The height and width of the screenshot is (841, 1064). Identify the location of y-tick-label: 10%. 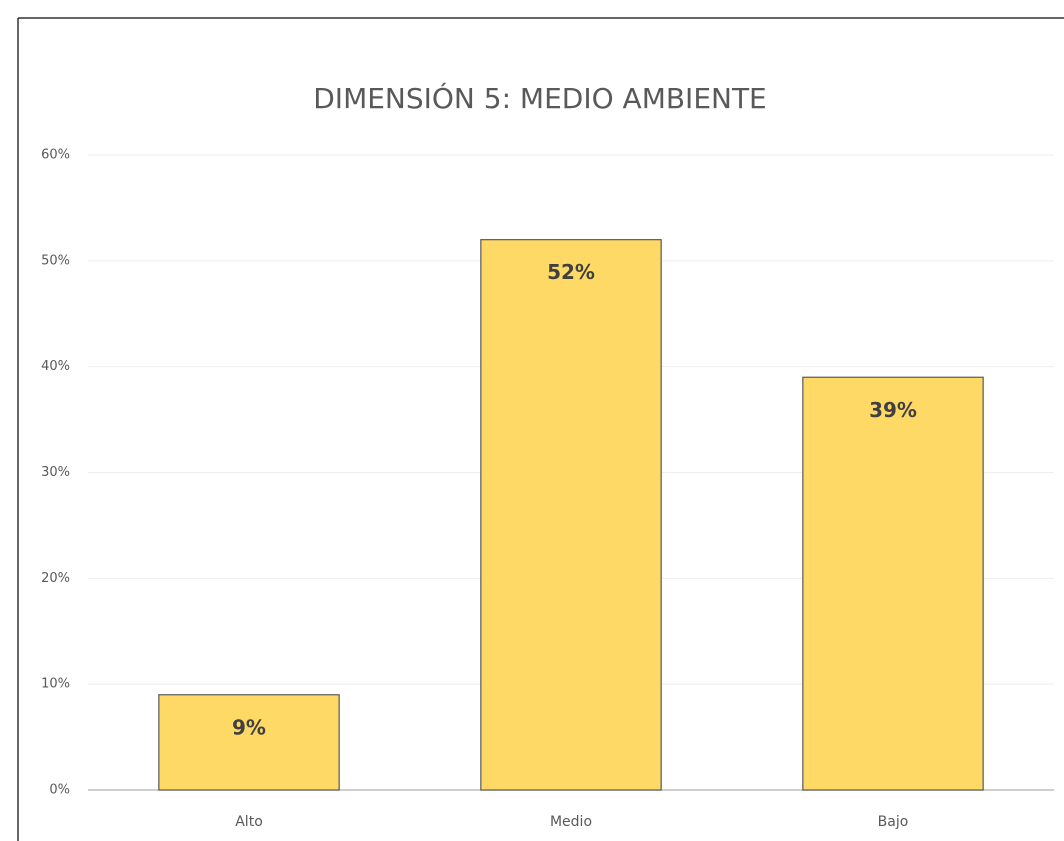
(55, 684).